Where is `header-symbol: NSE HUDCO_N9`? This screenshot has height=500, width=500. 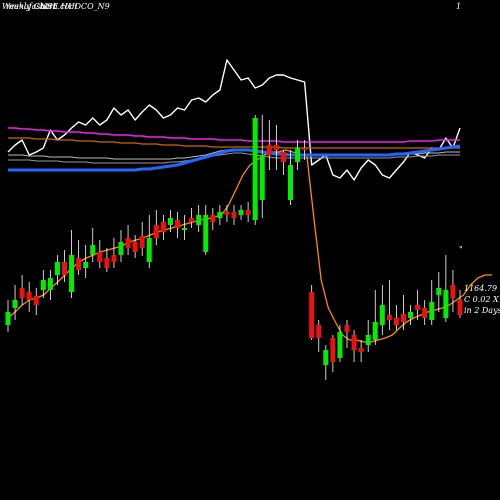 header-symbol: NSE HUDCO_N9 is located at coordinates (74, 6).